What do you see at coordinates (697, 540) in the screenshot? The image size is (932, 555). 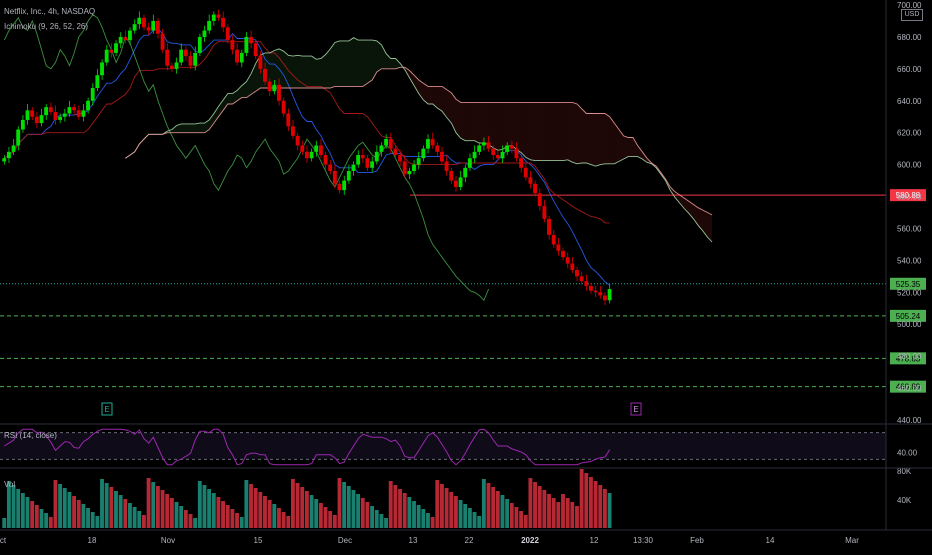 I see `time-tick-label: Feb` at bounding box center [697, 540].